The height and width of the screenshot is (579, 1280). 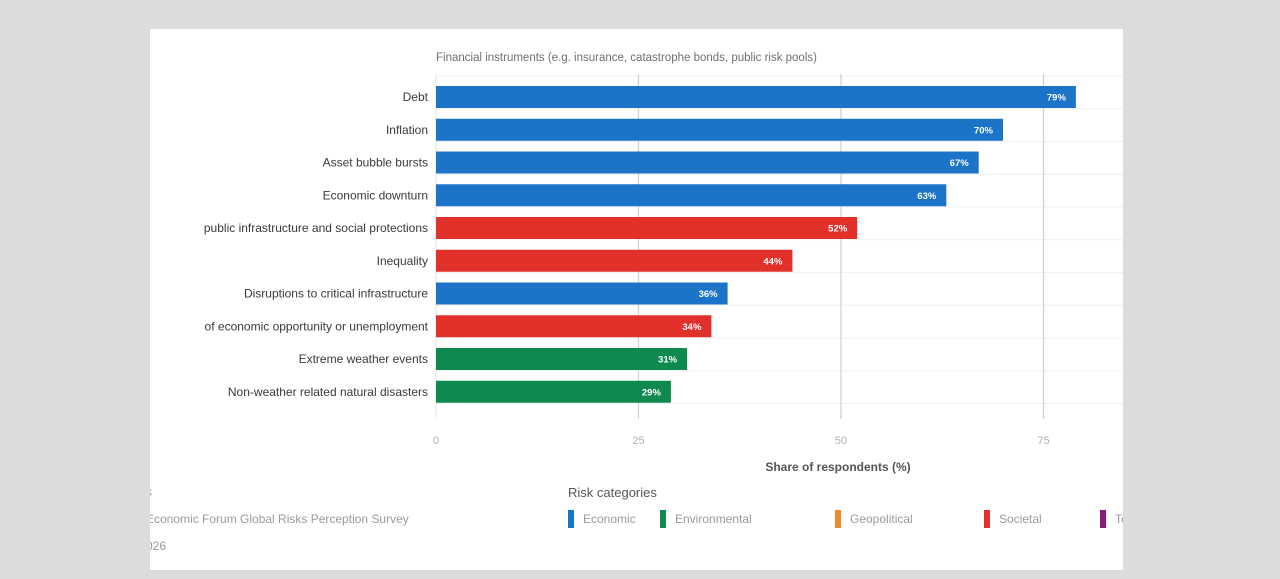 What do you see at coordinates (773, 261) in the screenshot?
I see `bar-value-label: 44%` at bounding box center [773, 261].